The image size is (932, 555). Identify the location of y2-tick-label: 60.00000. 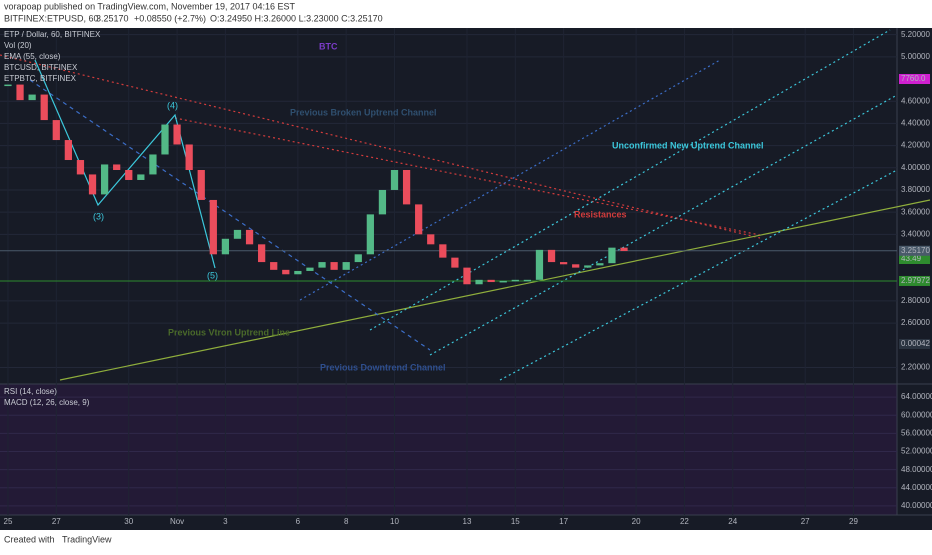
(916, 414).